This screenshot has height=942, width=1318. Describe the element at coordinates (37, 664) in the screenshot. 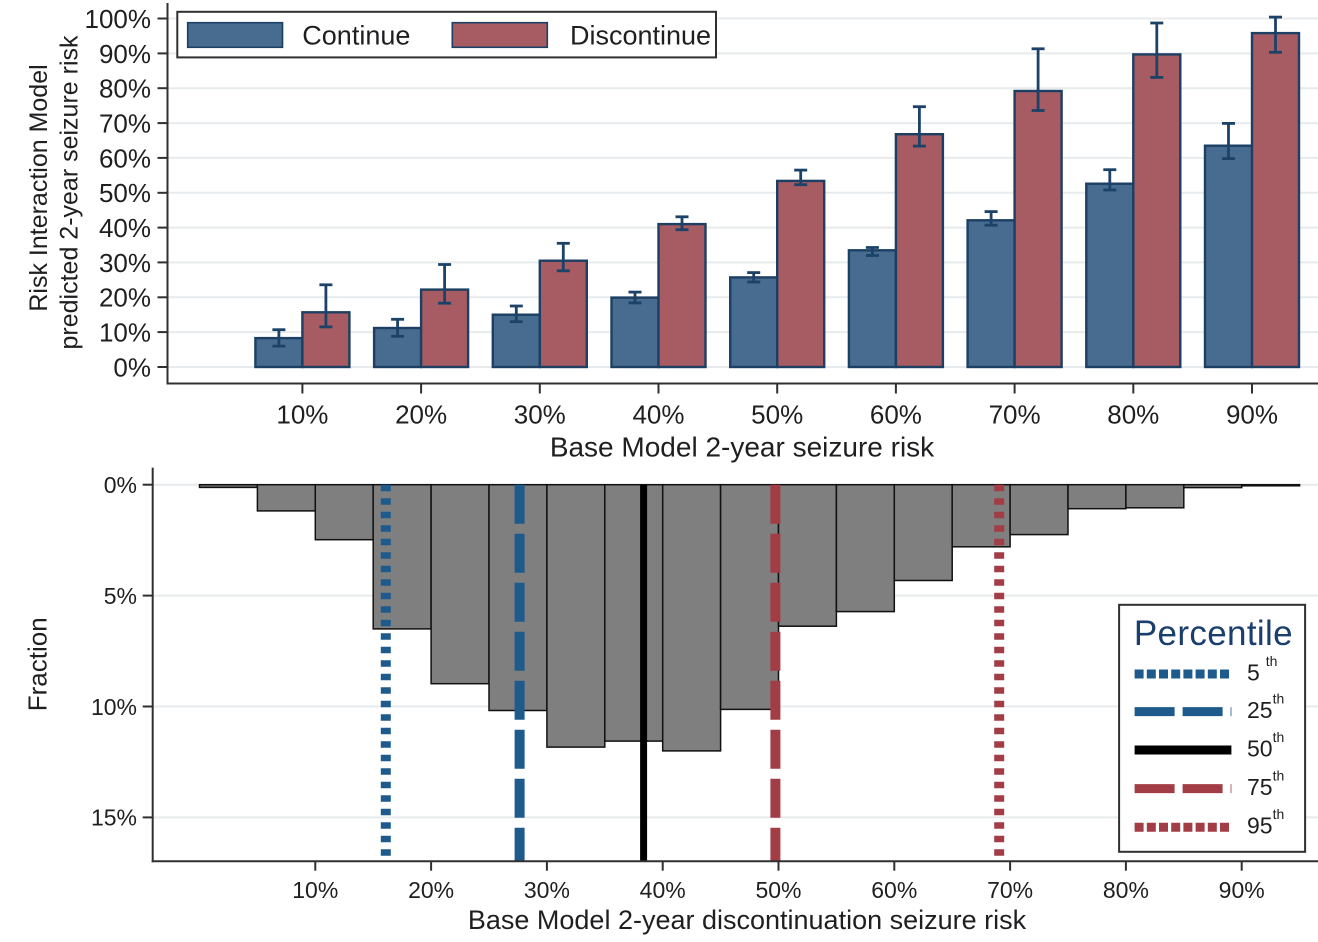

I see `svg-text: Fraction` at that location.